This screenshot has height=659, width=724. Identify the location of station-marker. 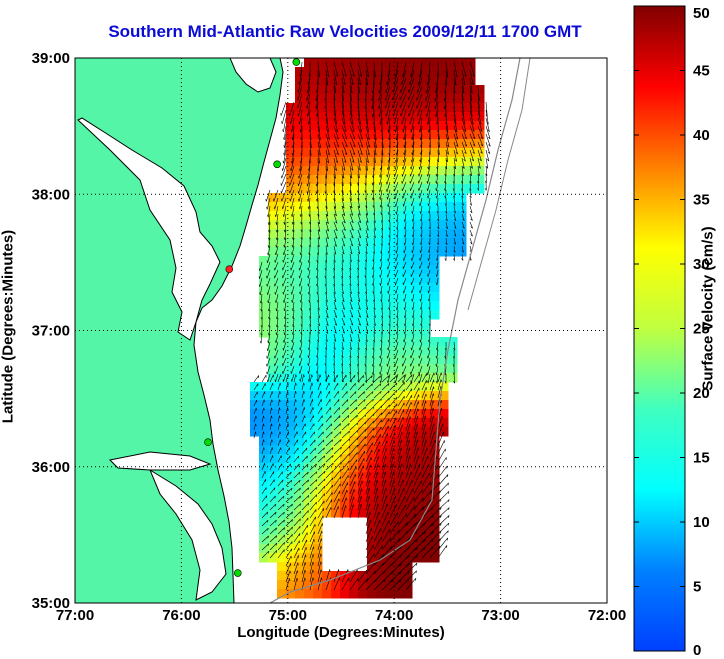
(237, 573).